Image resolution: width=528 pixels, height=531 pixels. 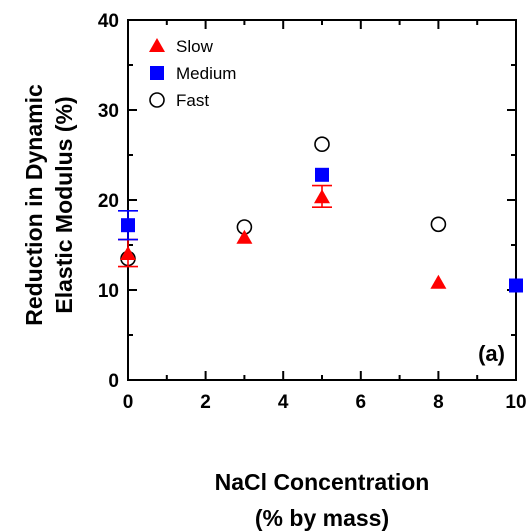 What do you see at coordinates (34, 205) in the screenshot?
I see `y-axis-title-line: Reduction in Dynamic` at bounding box center [34, 205].